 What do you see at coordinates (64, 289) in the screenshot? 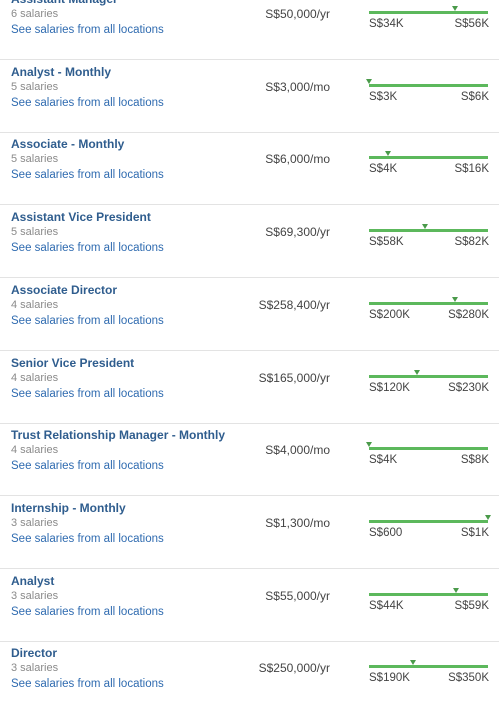
I see `job-title: Associate Director` at bounding box center [64, 289].